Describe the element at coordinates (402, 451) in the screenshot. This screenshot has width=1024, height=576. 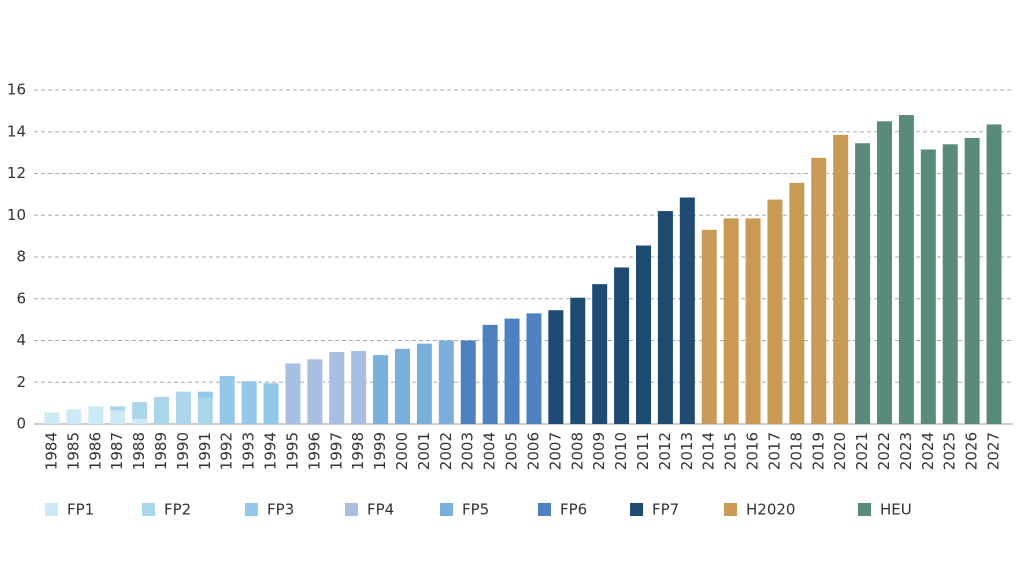
I see `x-tick-label: 2000` at that location.